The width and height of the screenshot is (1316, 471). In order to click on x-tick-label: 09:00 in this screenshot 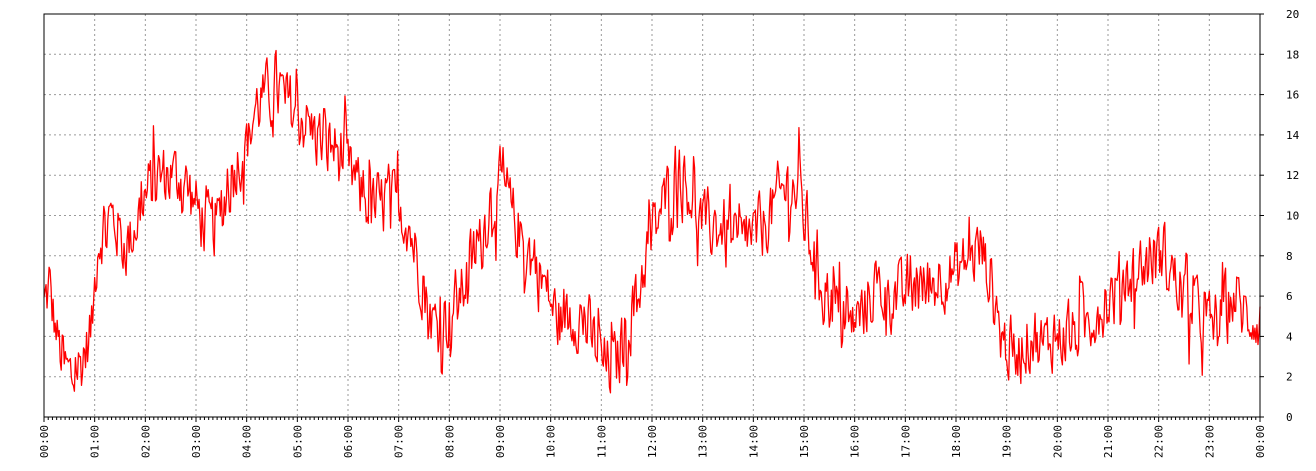, I will do `click(500, 441)`.